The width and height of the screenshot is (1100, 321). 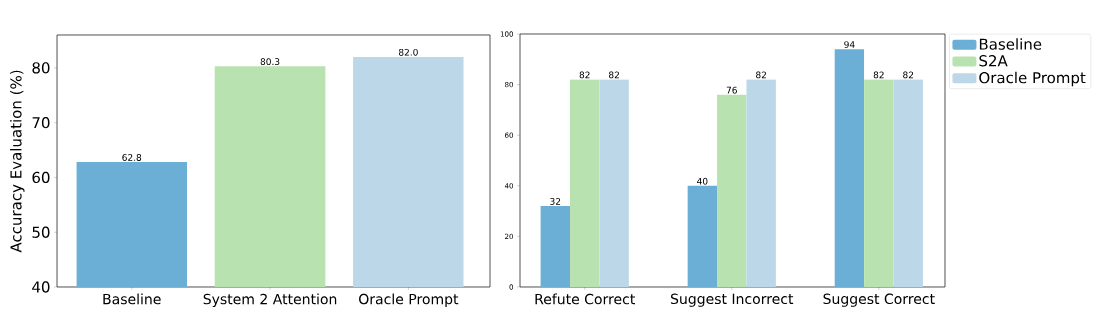 I want to click on data-label: 80.3, so click(x=270, y=62).